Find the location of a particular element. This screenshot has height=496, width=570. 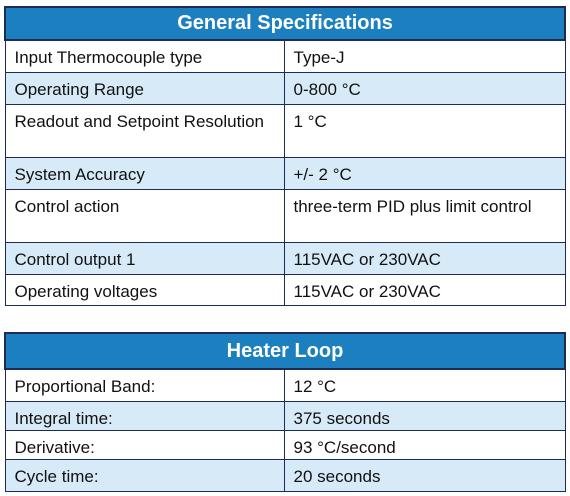

table-row: System Accuracy +/- 2 °C is located at coordinates (285, 173).